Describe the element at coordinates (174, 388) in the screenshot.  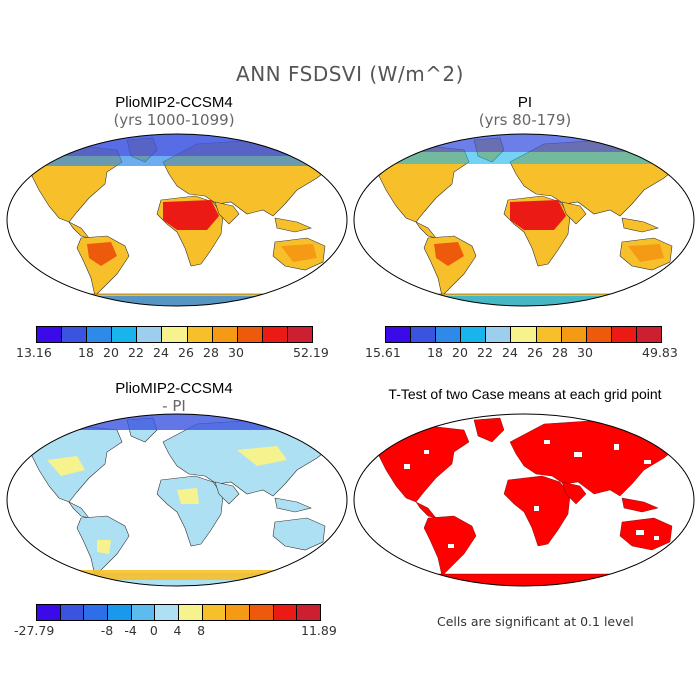
I see `panel-title-bottom-left: PlioMIP2-CCSM4` at that location.